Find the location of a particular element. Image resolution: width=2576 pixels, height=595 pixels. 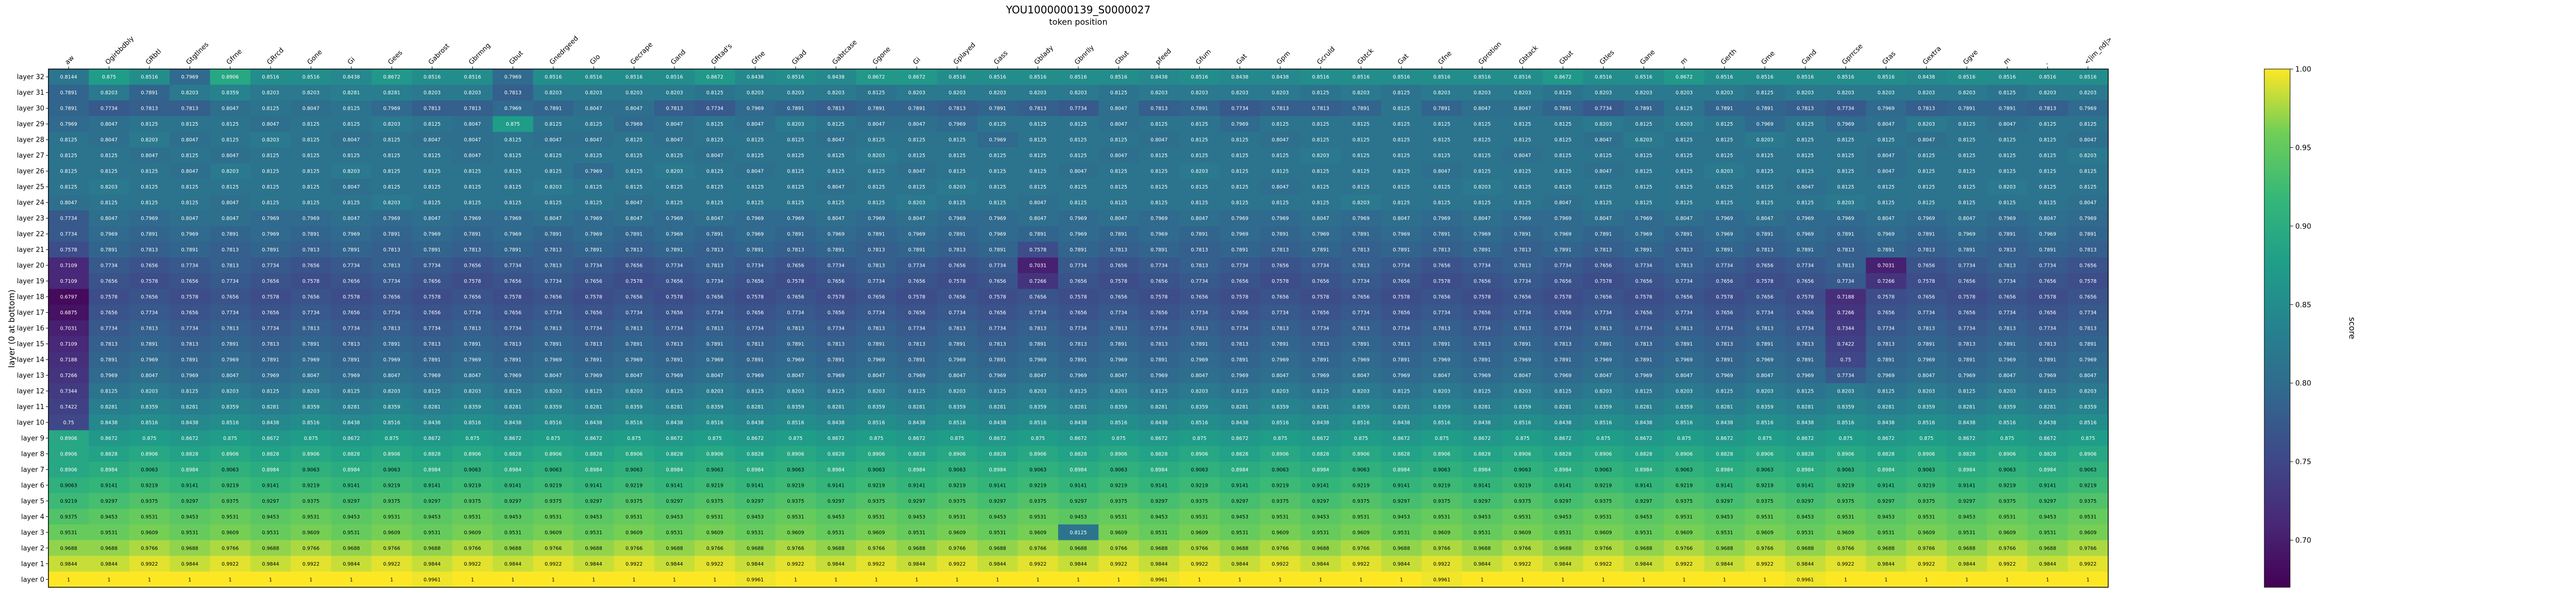

colorbar-tick-label: 0.70 is located at coordinates (2303, 541).